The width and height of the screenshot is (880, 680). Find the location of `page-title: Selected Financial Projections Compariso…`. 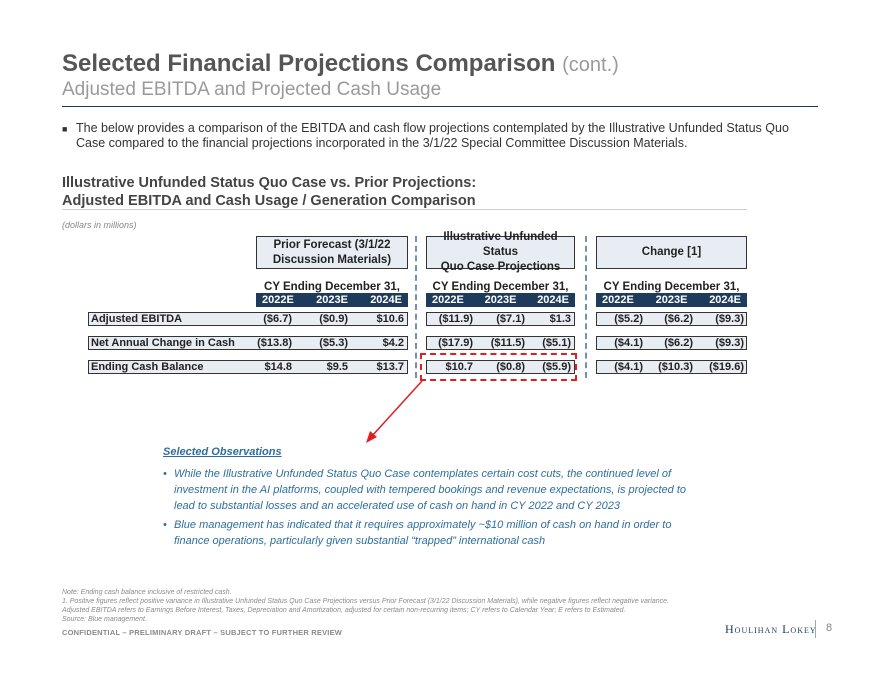

page-title: Selected Financial Projections Compariso… is located at coordinates (340, 64).